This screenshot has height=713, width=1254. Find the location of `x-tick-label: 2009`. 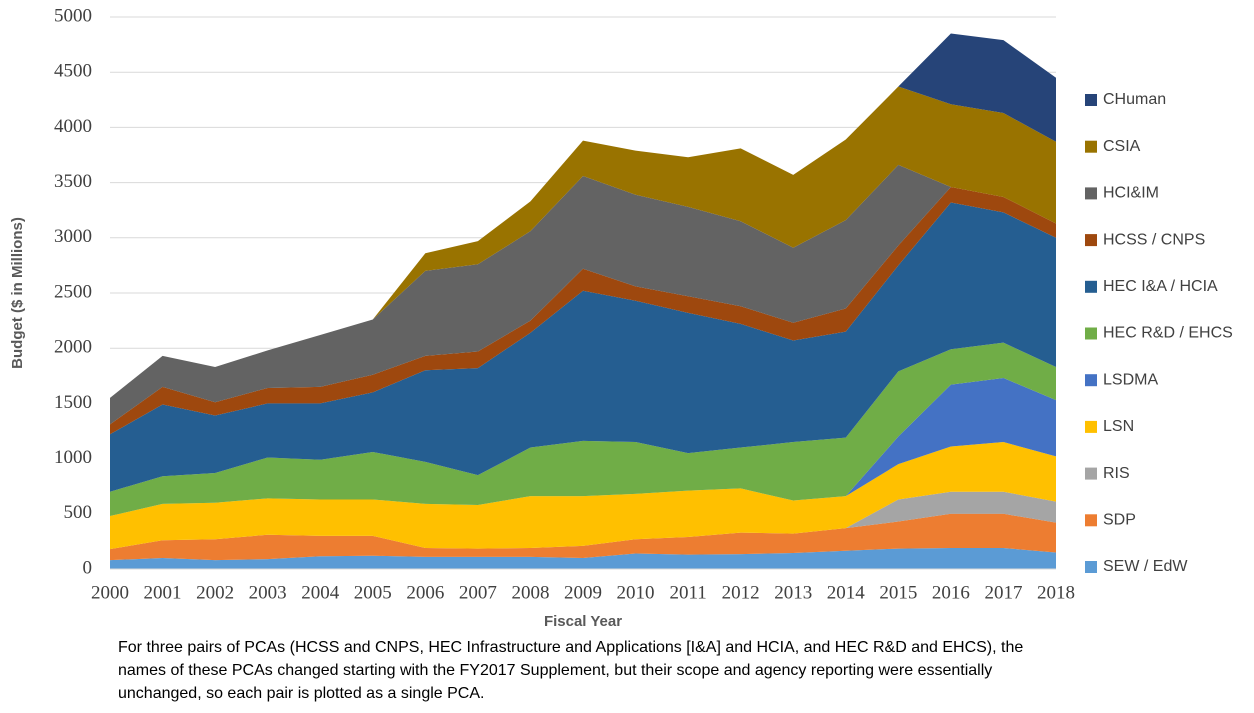

x-tick-label: 2009 is located at coordinates (583, 592).